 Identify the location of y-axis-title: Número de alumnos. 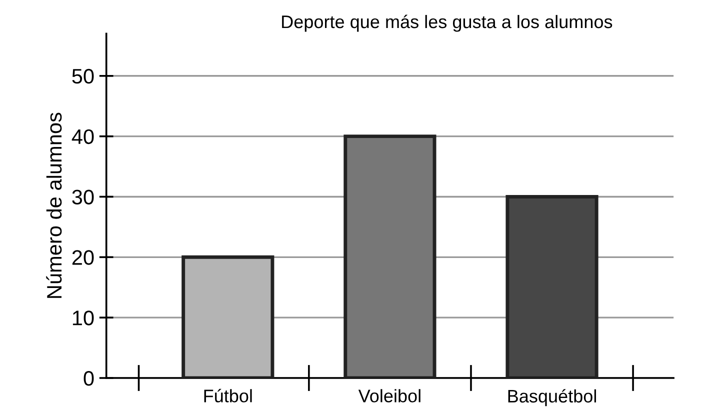
(54, 205).